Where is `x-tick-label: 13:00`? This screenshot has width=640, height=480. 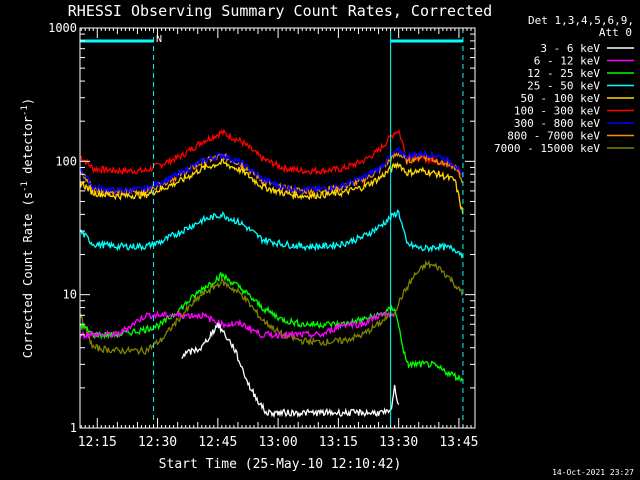 x-tick-label: 13:00 is located at coordinates (278, 442).